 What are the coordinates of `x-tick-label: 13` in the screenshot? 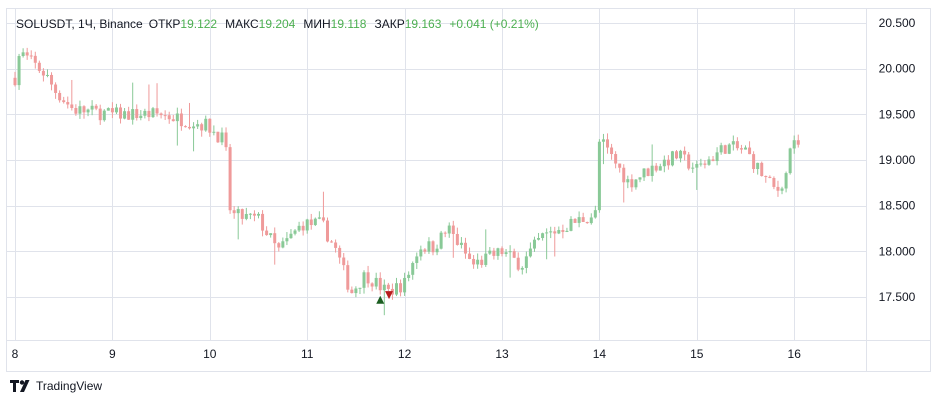 It's located at (502, 354).